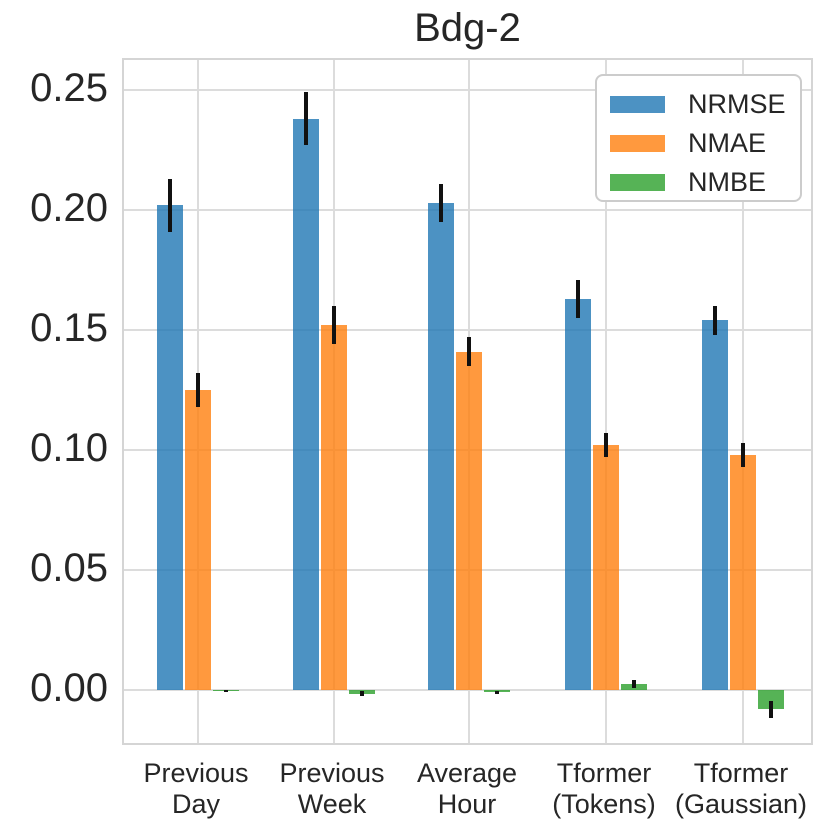 This screenshot has width=829, height=839. I want to click on y-tick-label: 0.10, so click(69, 448).